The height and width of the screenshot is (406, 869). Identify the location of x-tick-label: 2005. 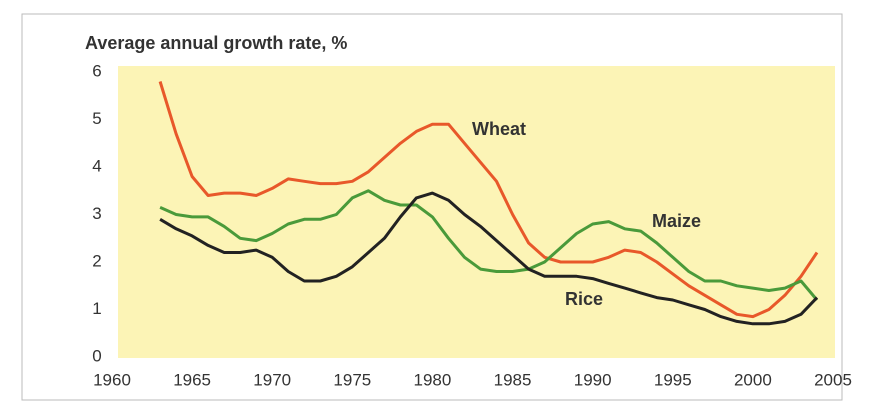
(833, 379).